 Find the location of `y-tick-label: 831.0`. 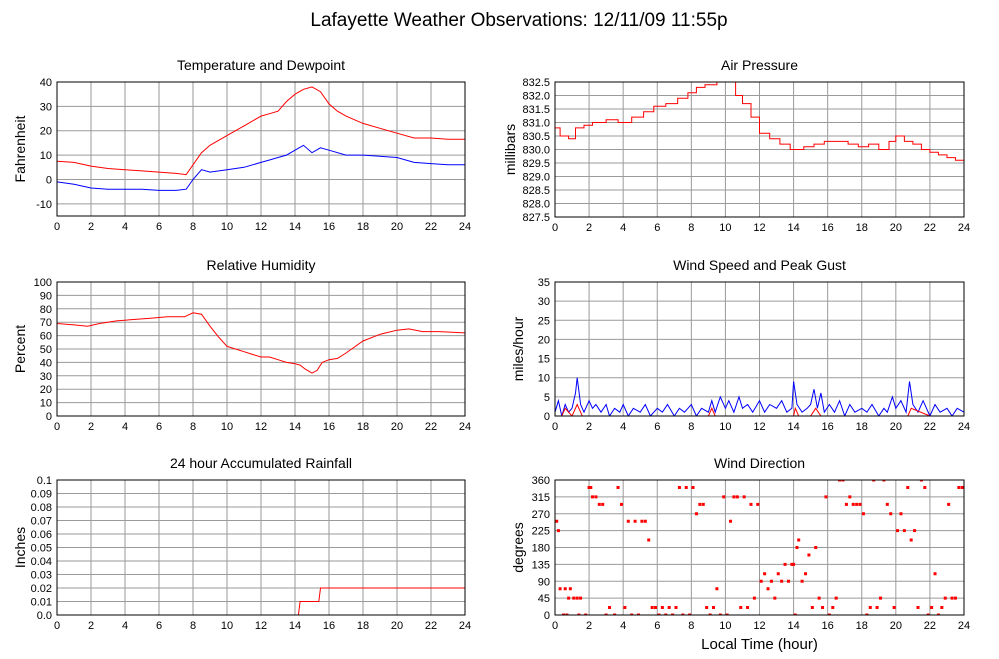

y-tick-label: 831.0 is located at coordinates (536, 124).